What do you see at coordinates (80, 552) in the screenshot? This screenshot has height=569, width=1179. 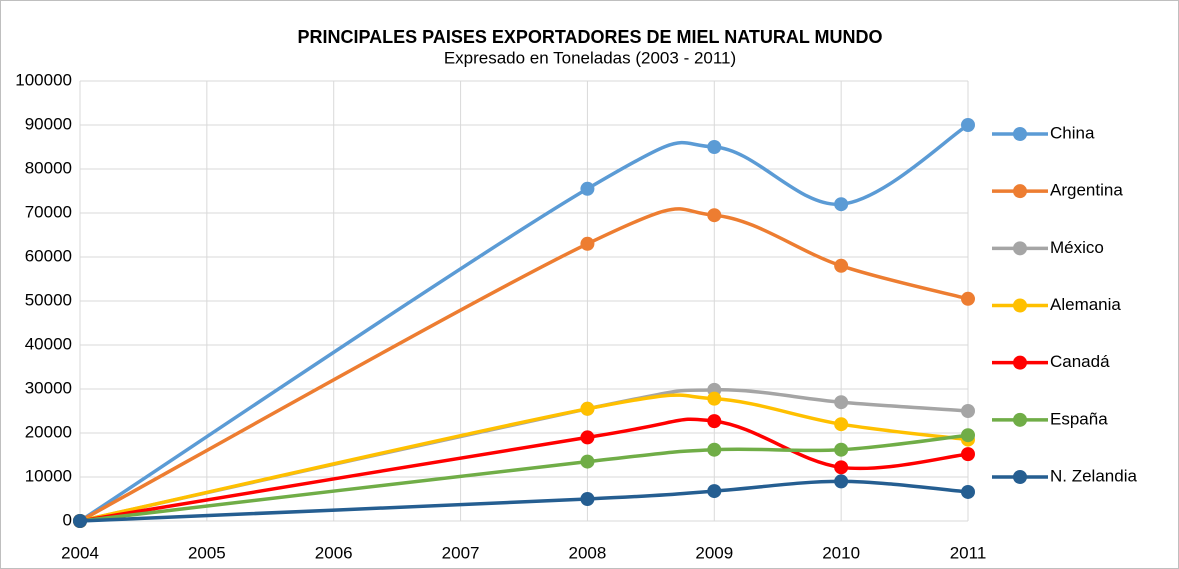 I see `x-tick-label: 2004` at bounding box center [80, 552].